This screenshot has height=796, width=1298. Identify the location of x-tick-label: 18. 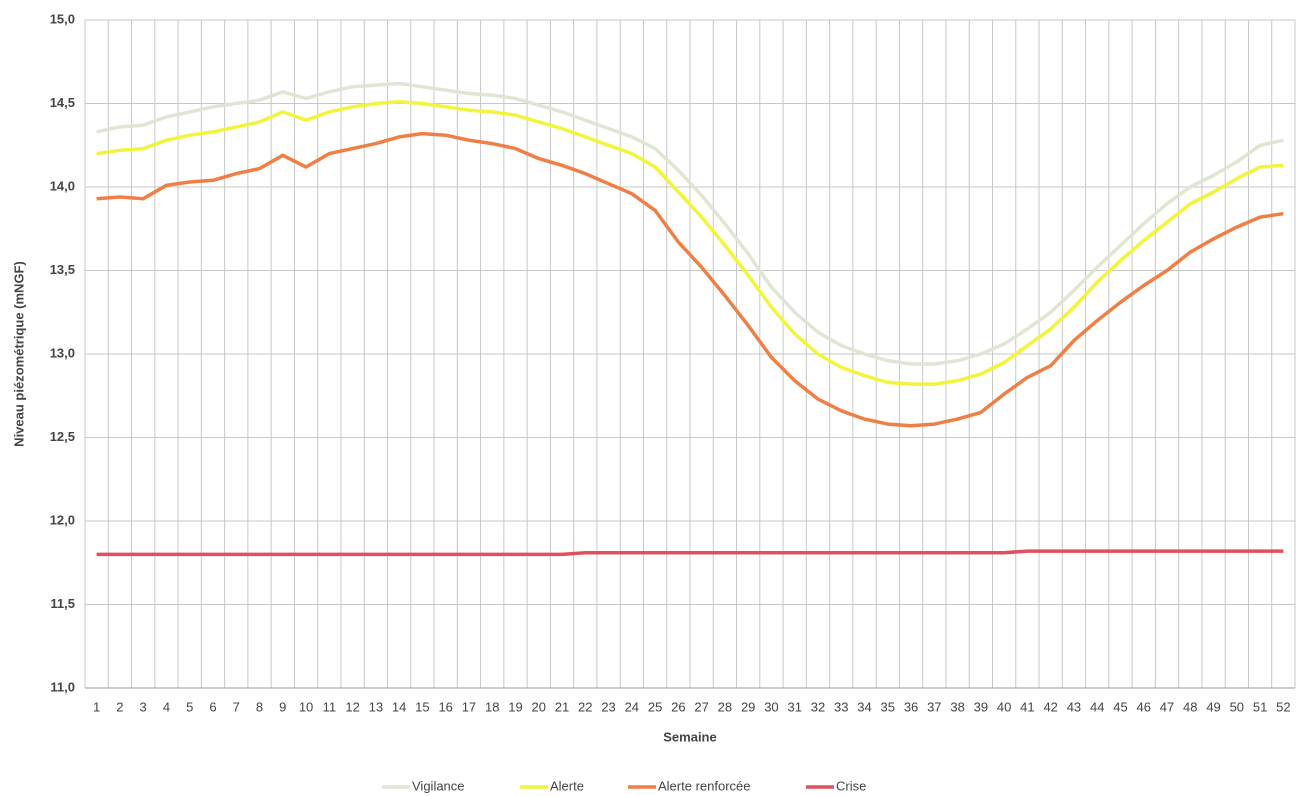
(492, 706).